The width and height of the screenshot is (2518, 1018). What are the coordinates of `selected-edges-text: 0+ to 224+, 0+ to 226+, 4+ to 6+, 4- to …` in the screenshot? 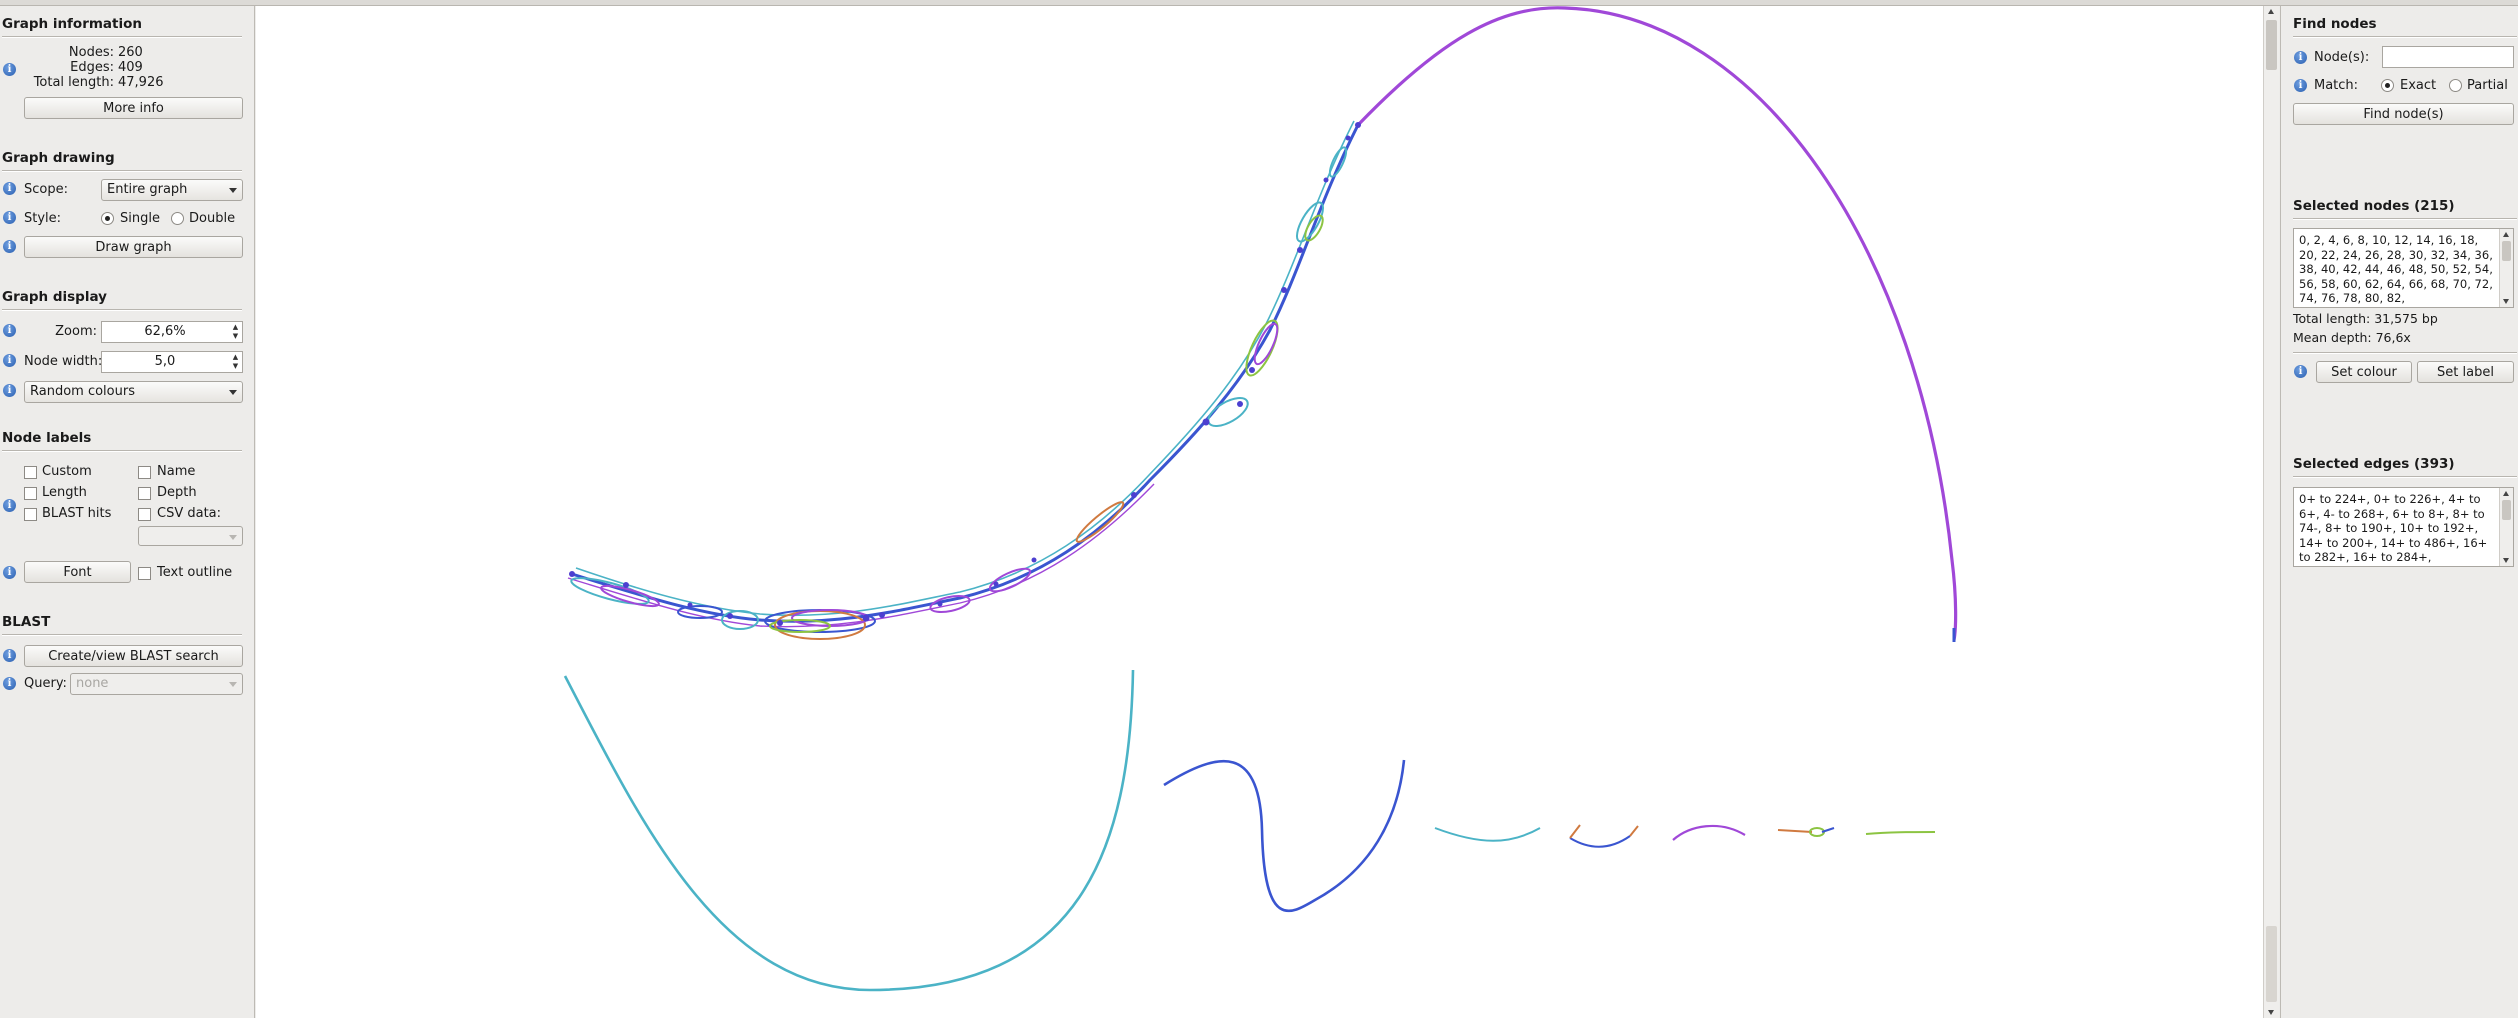 It's located at (2393, 528).